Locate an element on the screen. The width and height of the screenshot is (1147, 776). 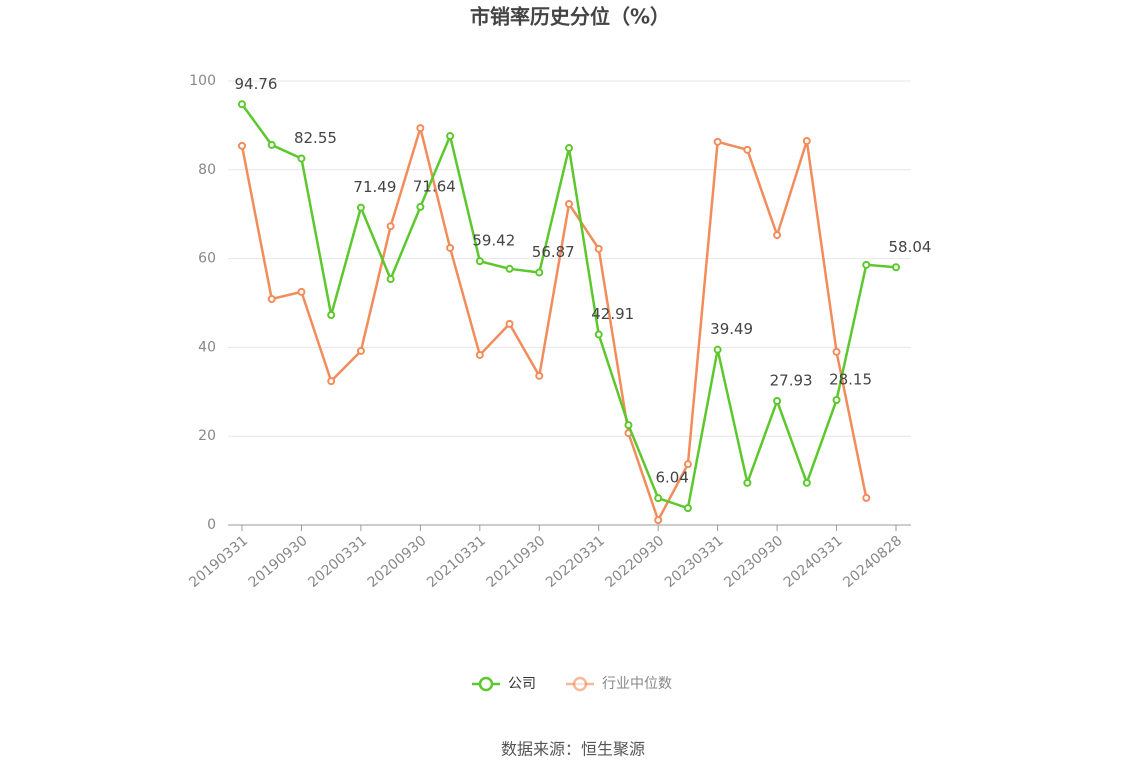
source: 数据来源：恒生聚源 is located at coordinates (573, 749).